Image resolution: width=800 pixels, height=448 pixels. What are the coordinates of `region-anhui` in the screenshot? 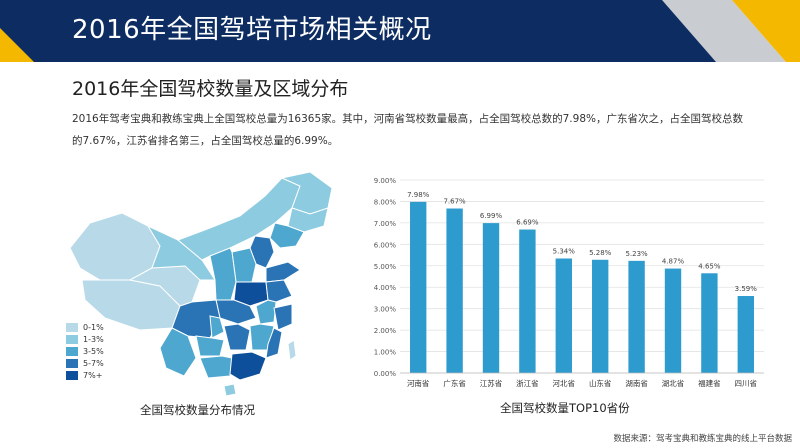 It's located at (266, 312).